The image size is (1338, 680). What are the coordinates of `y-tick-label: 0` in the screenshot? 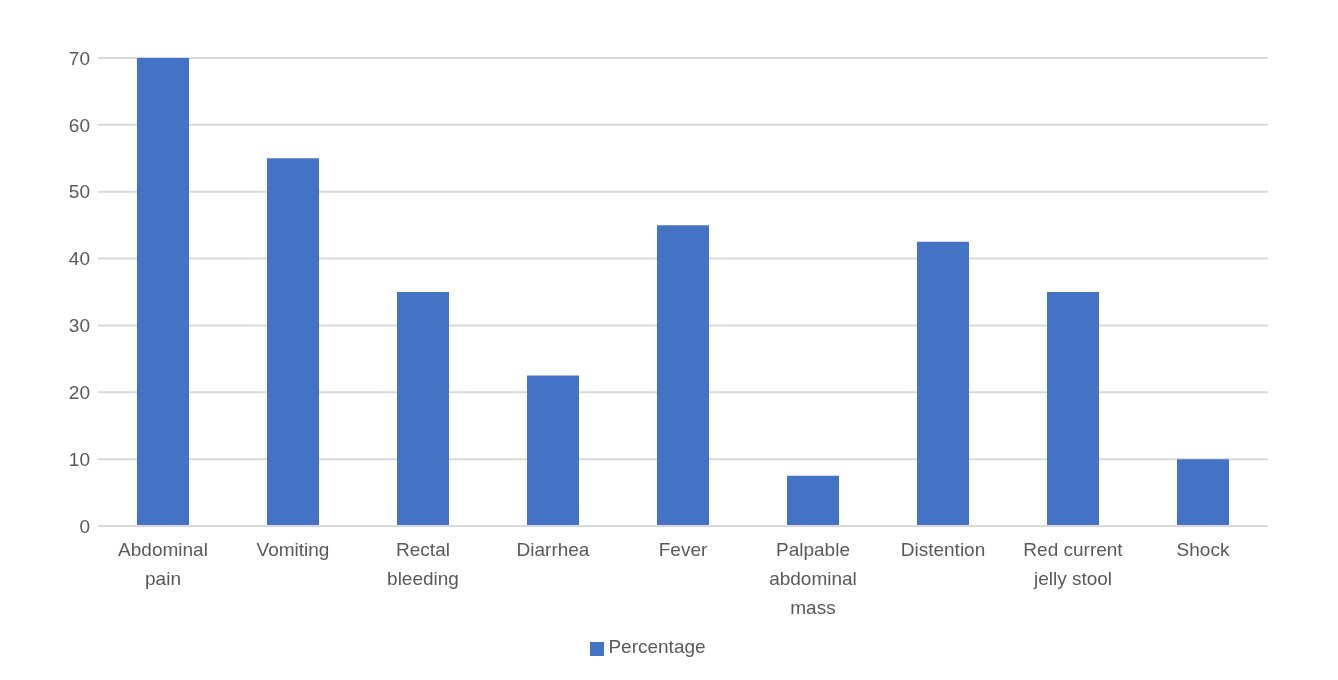 It's located at (84, 526).